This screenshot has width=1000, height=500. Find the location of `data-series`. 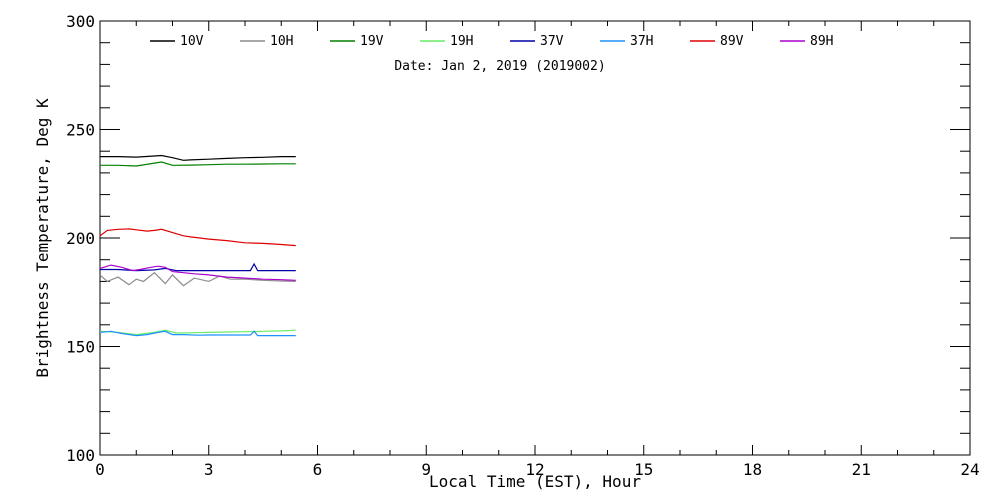

data-series is located at coordinates (197, 245).